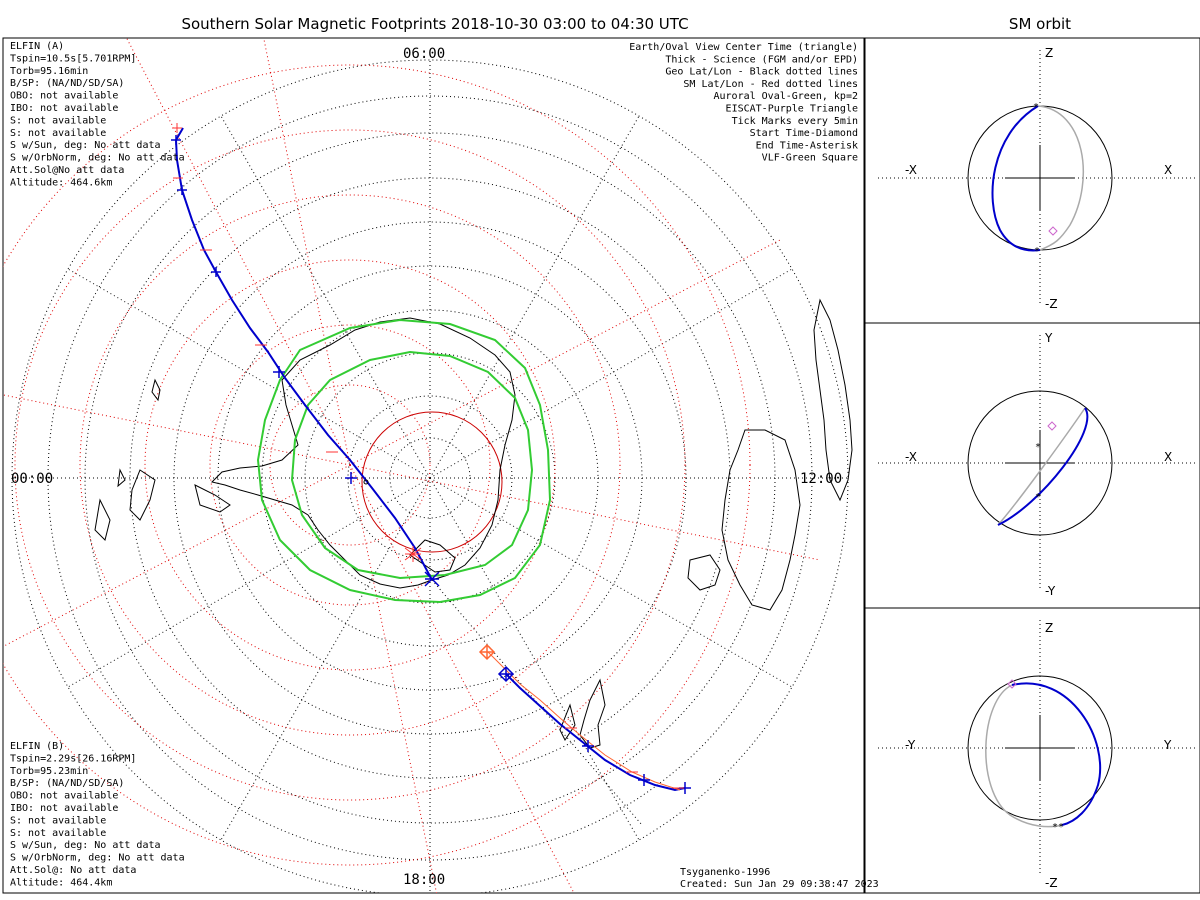 This screenshot has width=1200, height=900. Describe the element at coordinates (73, 58) in the screenshot. I see `probe-info-line: Tspin=10.5s[5.701RPM]` at that location.